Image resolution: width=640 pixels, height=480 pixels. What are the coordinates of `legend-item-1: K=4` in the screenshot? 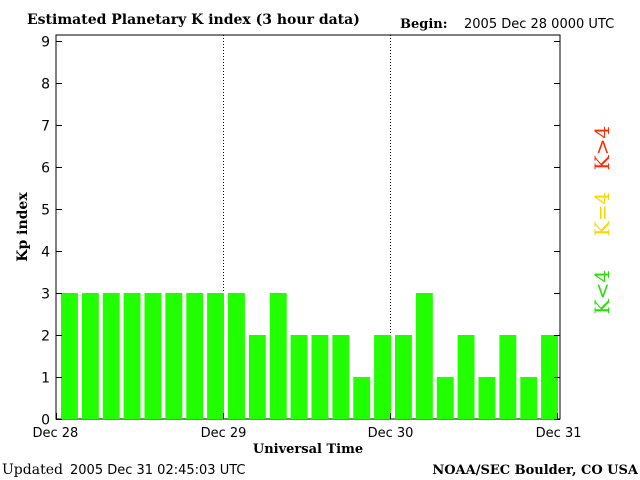 It's located at (602, 214).